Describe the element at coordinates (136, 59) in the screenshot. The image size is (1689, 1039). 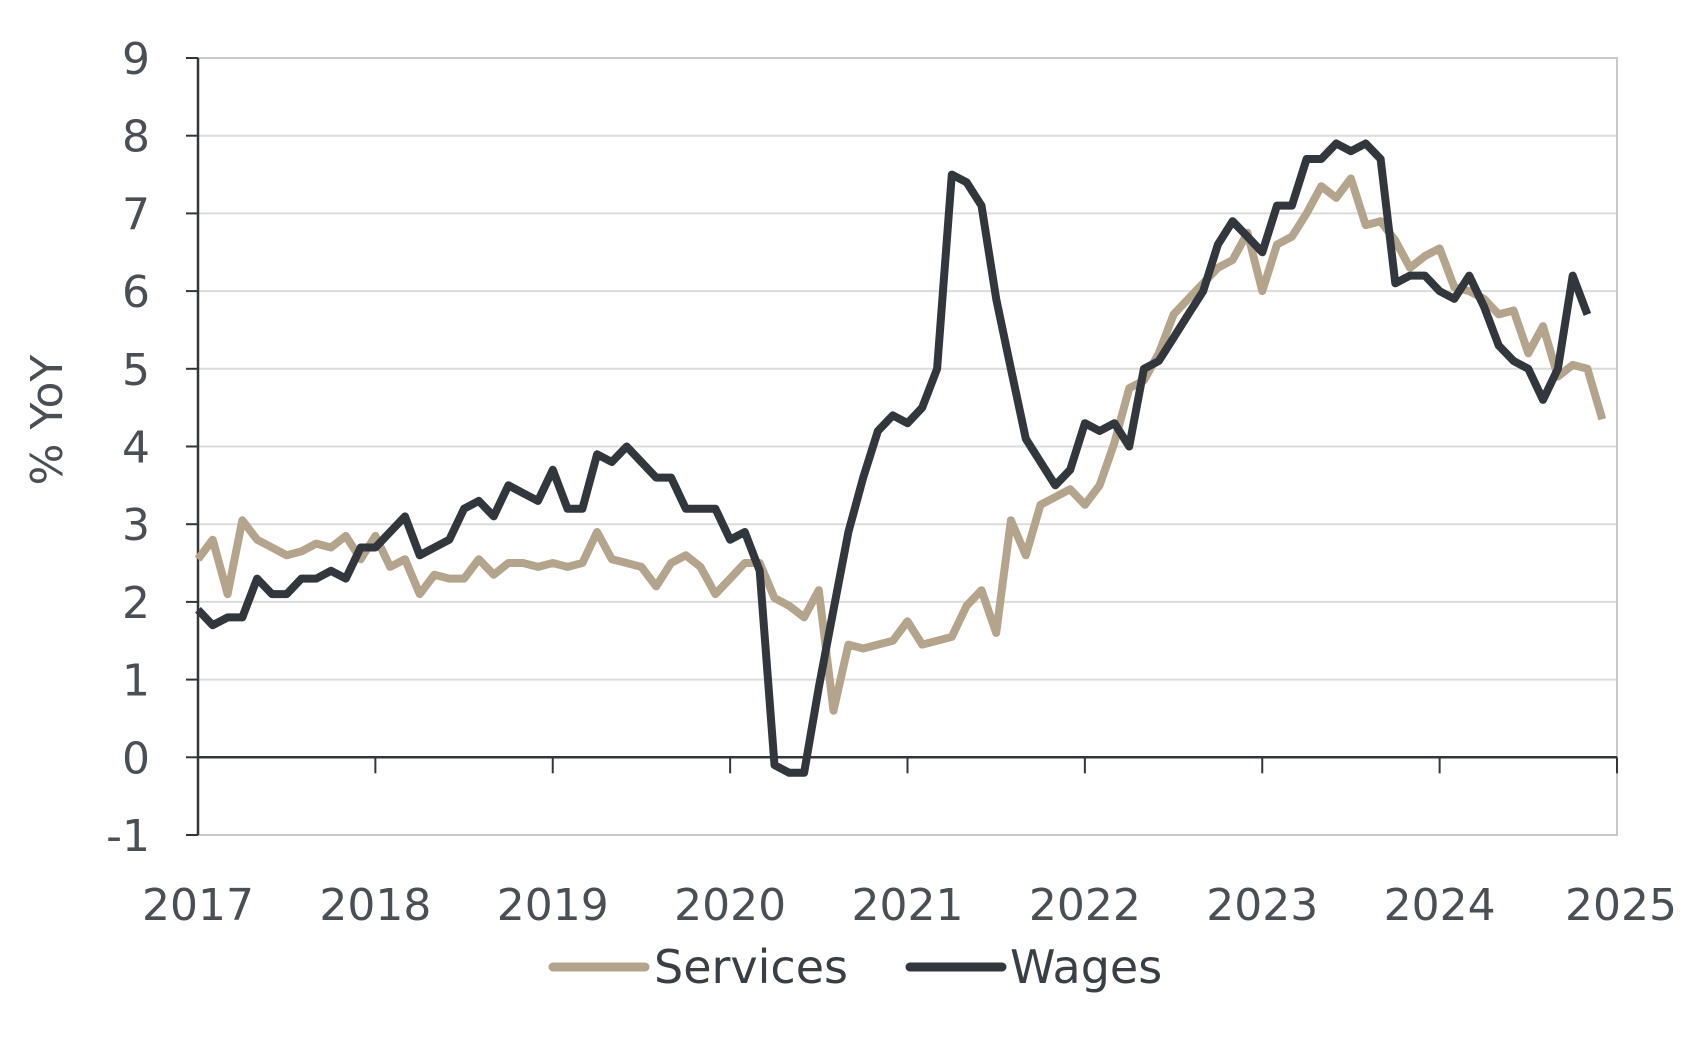
I see `y-tick-label: 9` at that location.